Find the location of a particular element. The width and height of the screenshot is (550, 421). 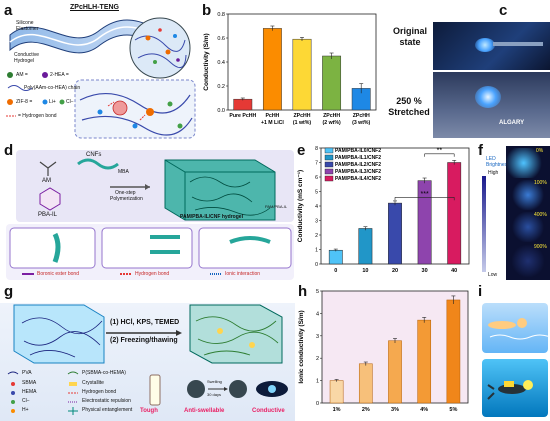

panel-b-label: b is located at coordinates (207, 10).